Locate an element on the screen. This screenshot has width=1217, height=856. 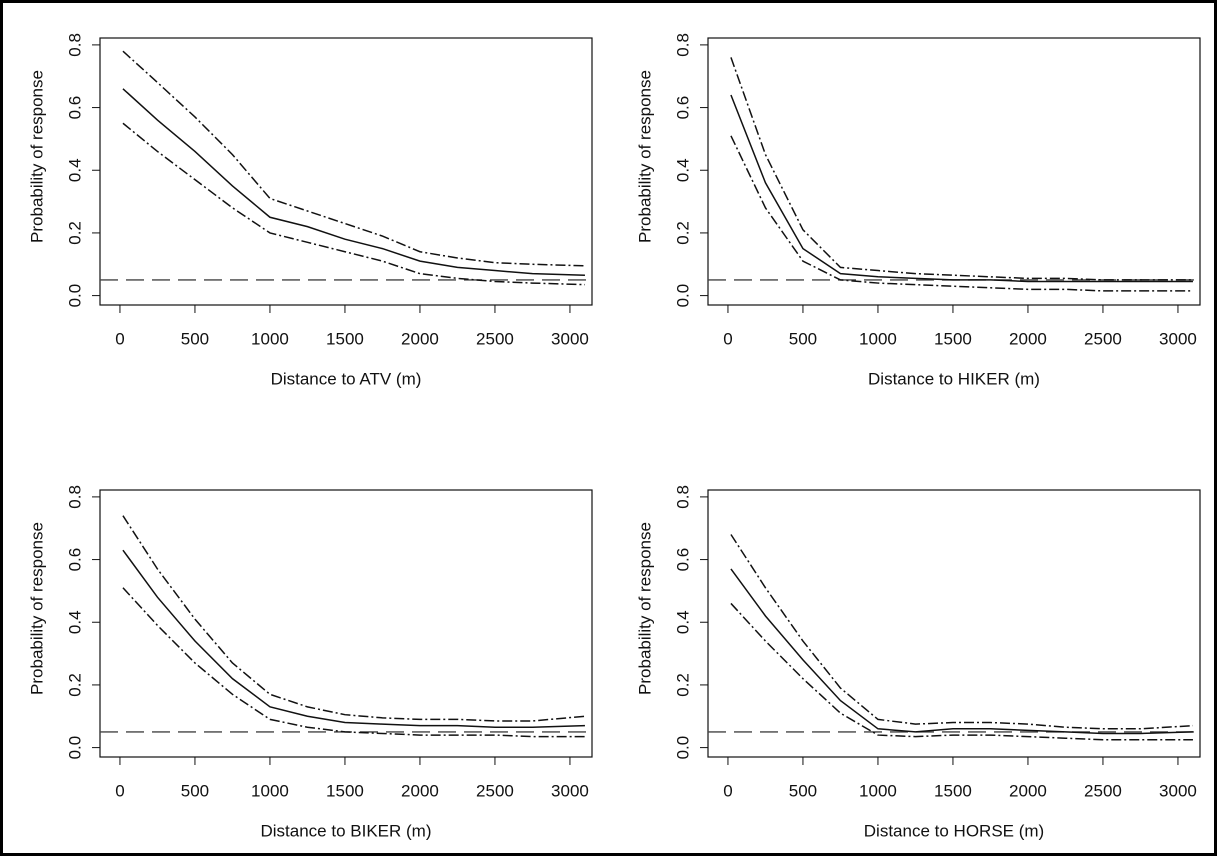
x-axis-label: Distance to ATV (m) is located at coordinates (346, 378).